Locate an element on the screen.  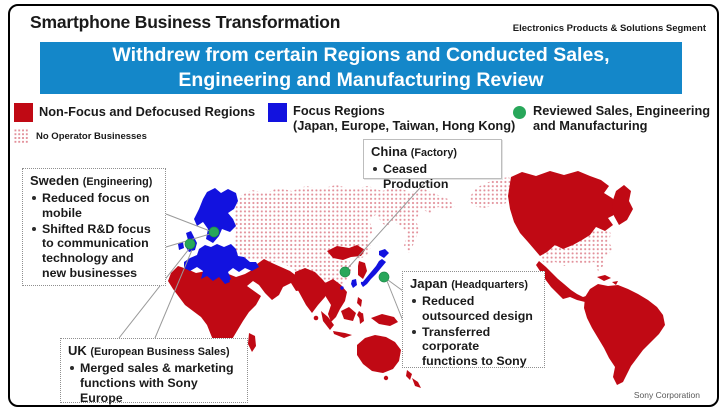
callout-japan-title: Japan (Headquarters) is located at coordinates (473, 284).